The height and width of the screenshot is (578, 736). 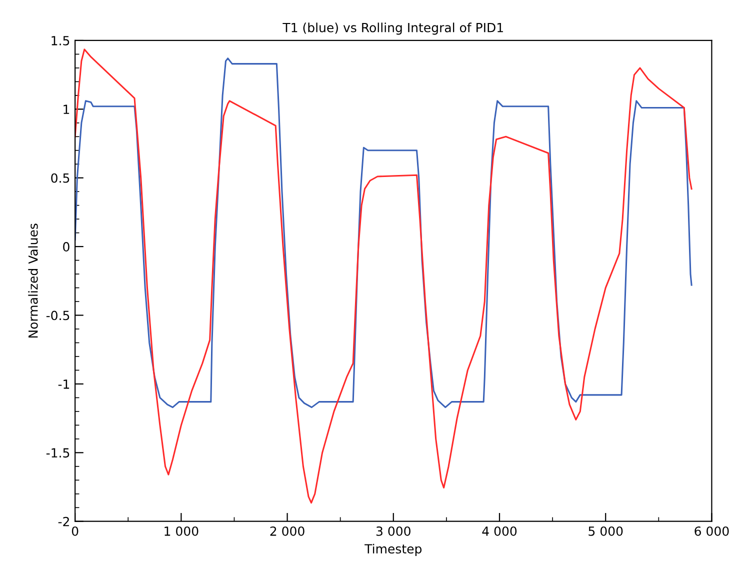 I want to click on x-tick-label: 4 000, so click(x=499, y=531).